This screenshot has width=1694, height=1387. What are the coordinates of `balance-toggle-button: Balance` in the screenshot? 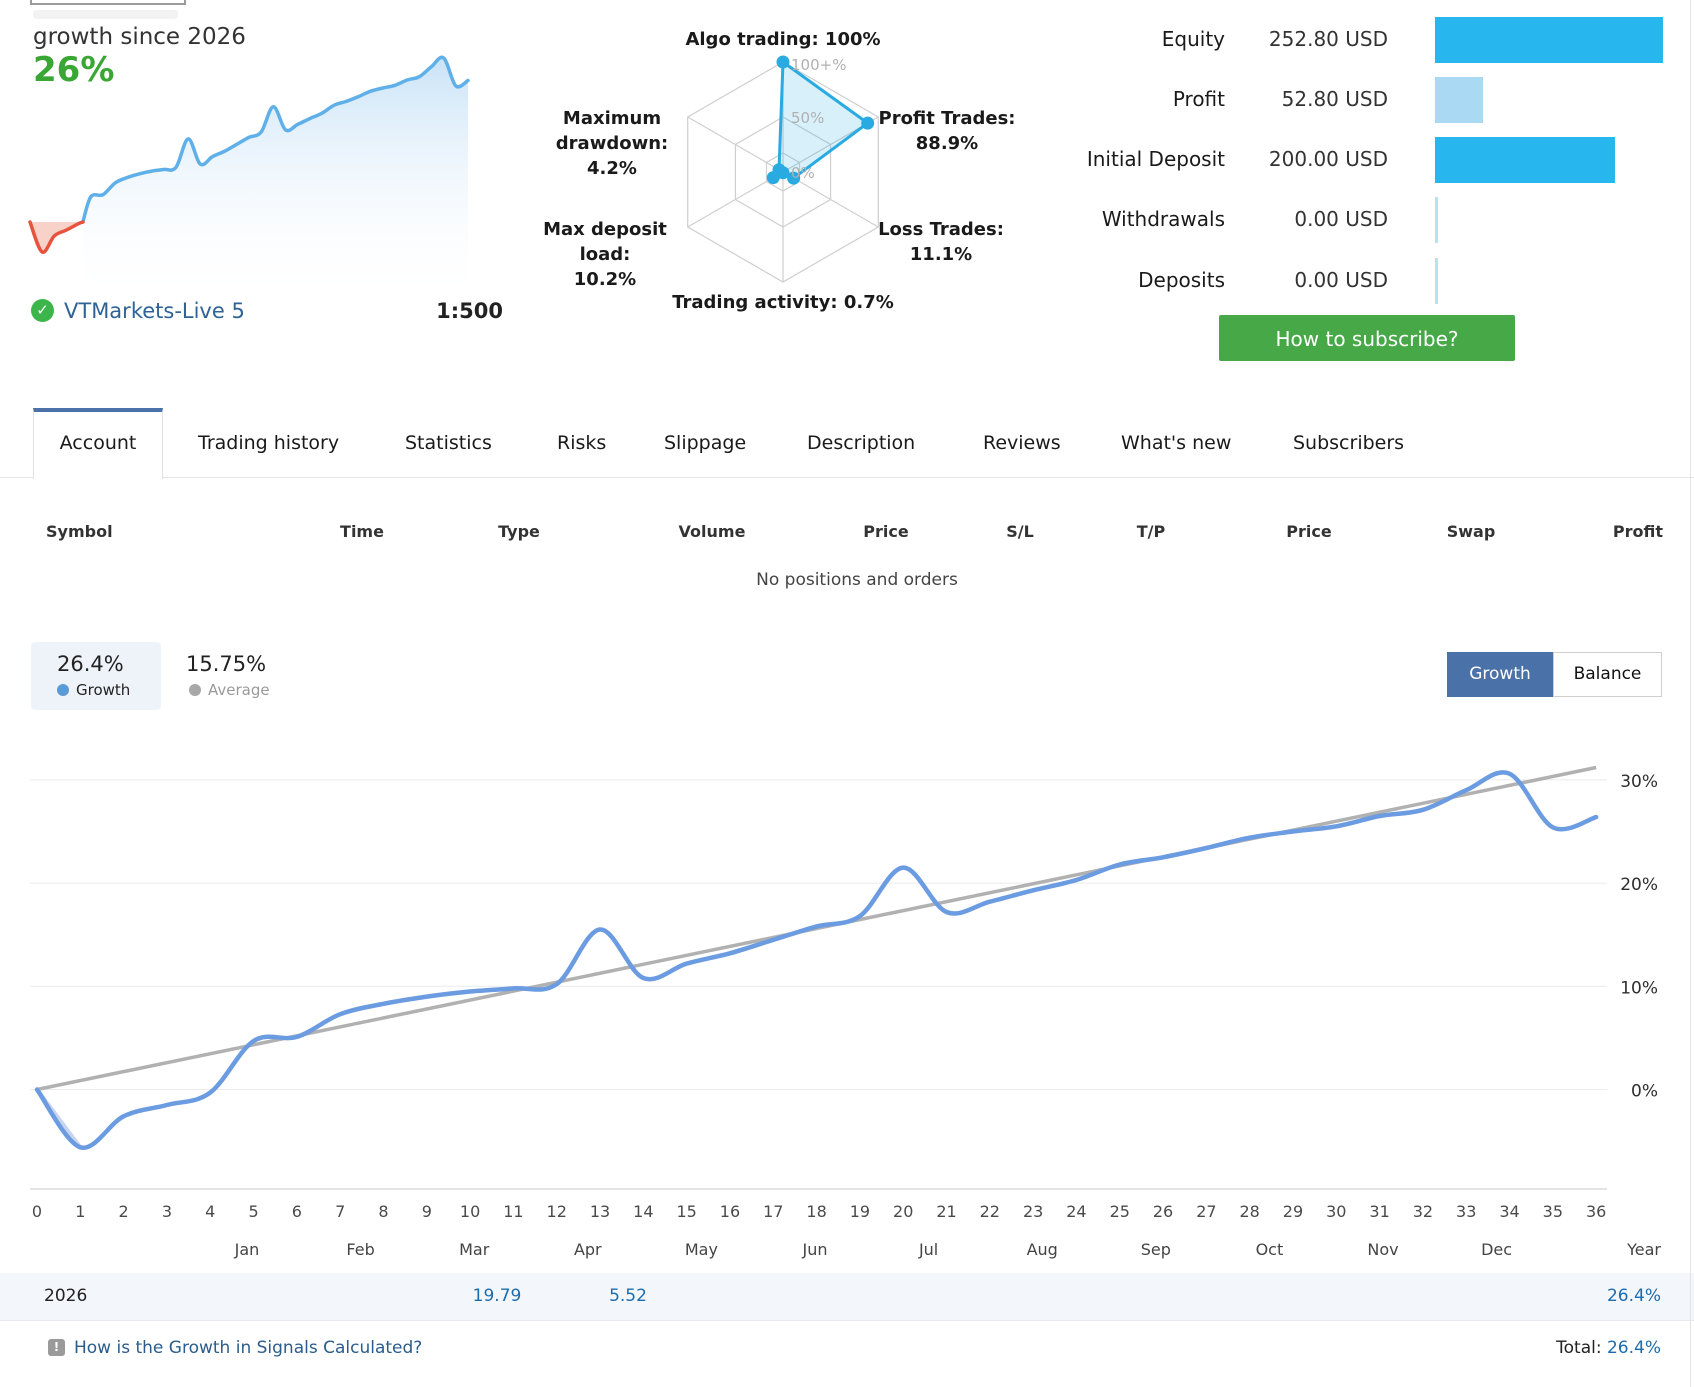 It's located at (1607, 674).